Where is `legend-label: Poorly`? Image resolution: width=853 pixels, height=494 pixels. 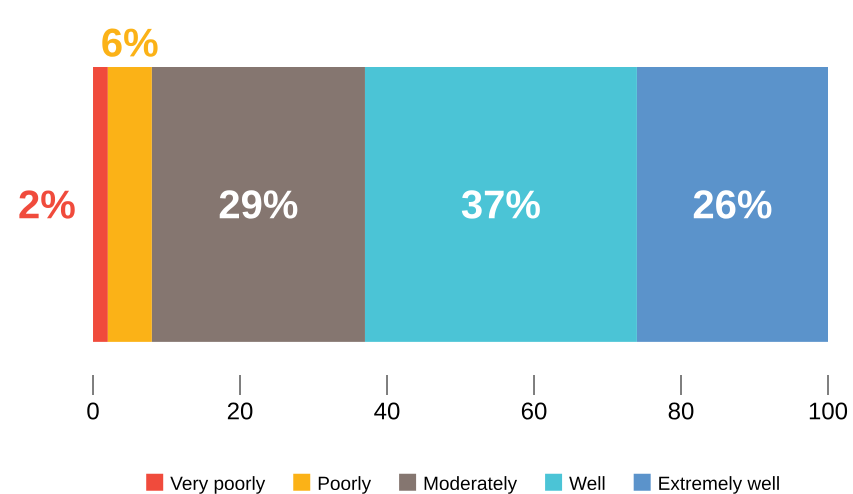
legend-label: Poorly is located at coordinates (345, 485).